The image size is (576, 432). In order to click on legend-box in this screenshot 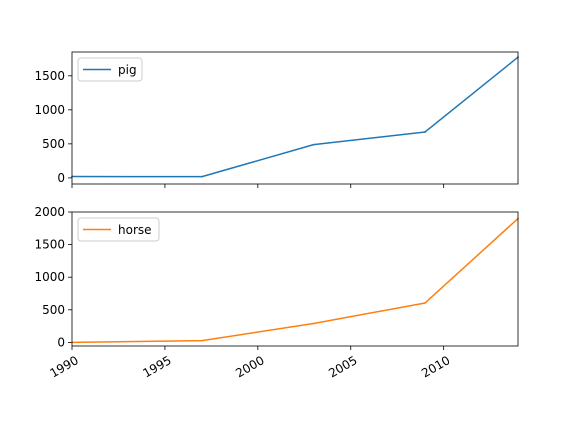, I will do `click(118, 229)`.